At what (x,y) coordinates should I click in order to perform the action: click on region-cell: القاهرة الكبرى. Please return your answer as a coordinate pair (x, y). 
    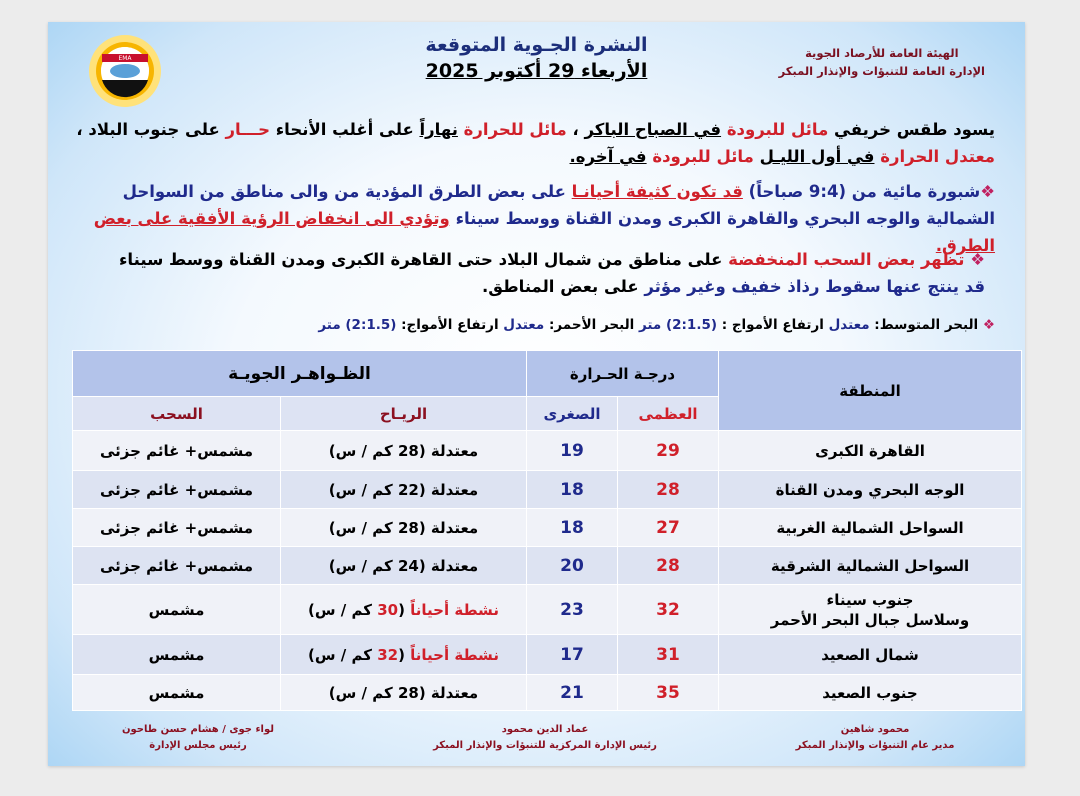
    Looking at the image, I should click on (870, 450).